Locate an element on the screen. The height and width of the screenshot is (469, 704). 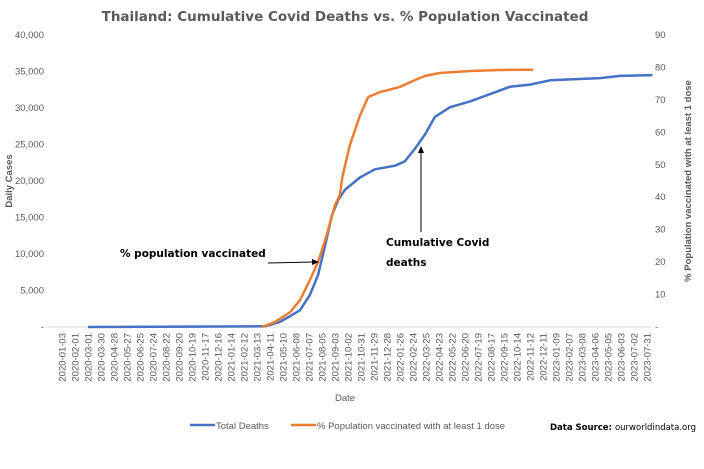
y-axis-left-title: Daily Cases is located at coordinates (9, 180).